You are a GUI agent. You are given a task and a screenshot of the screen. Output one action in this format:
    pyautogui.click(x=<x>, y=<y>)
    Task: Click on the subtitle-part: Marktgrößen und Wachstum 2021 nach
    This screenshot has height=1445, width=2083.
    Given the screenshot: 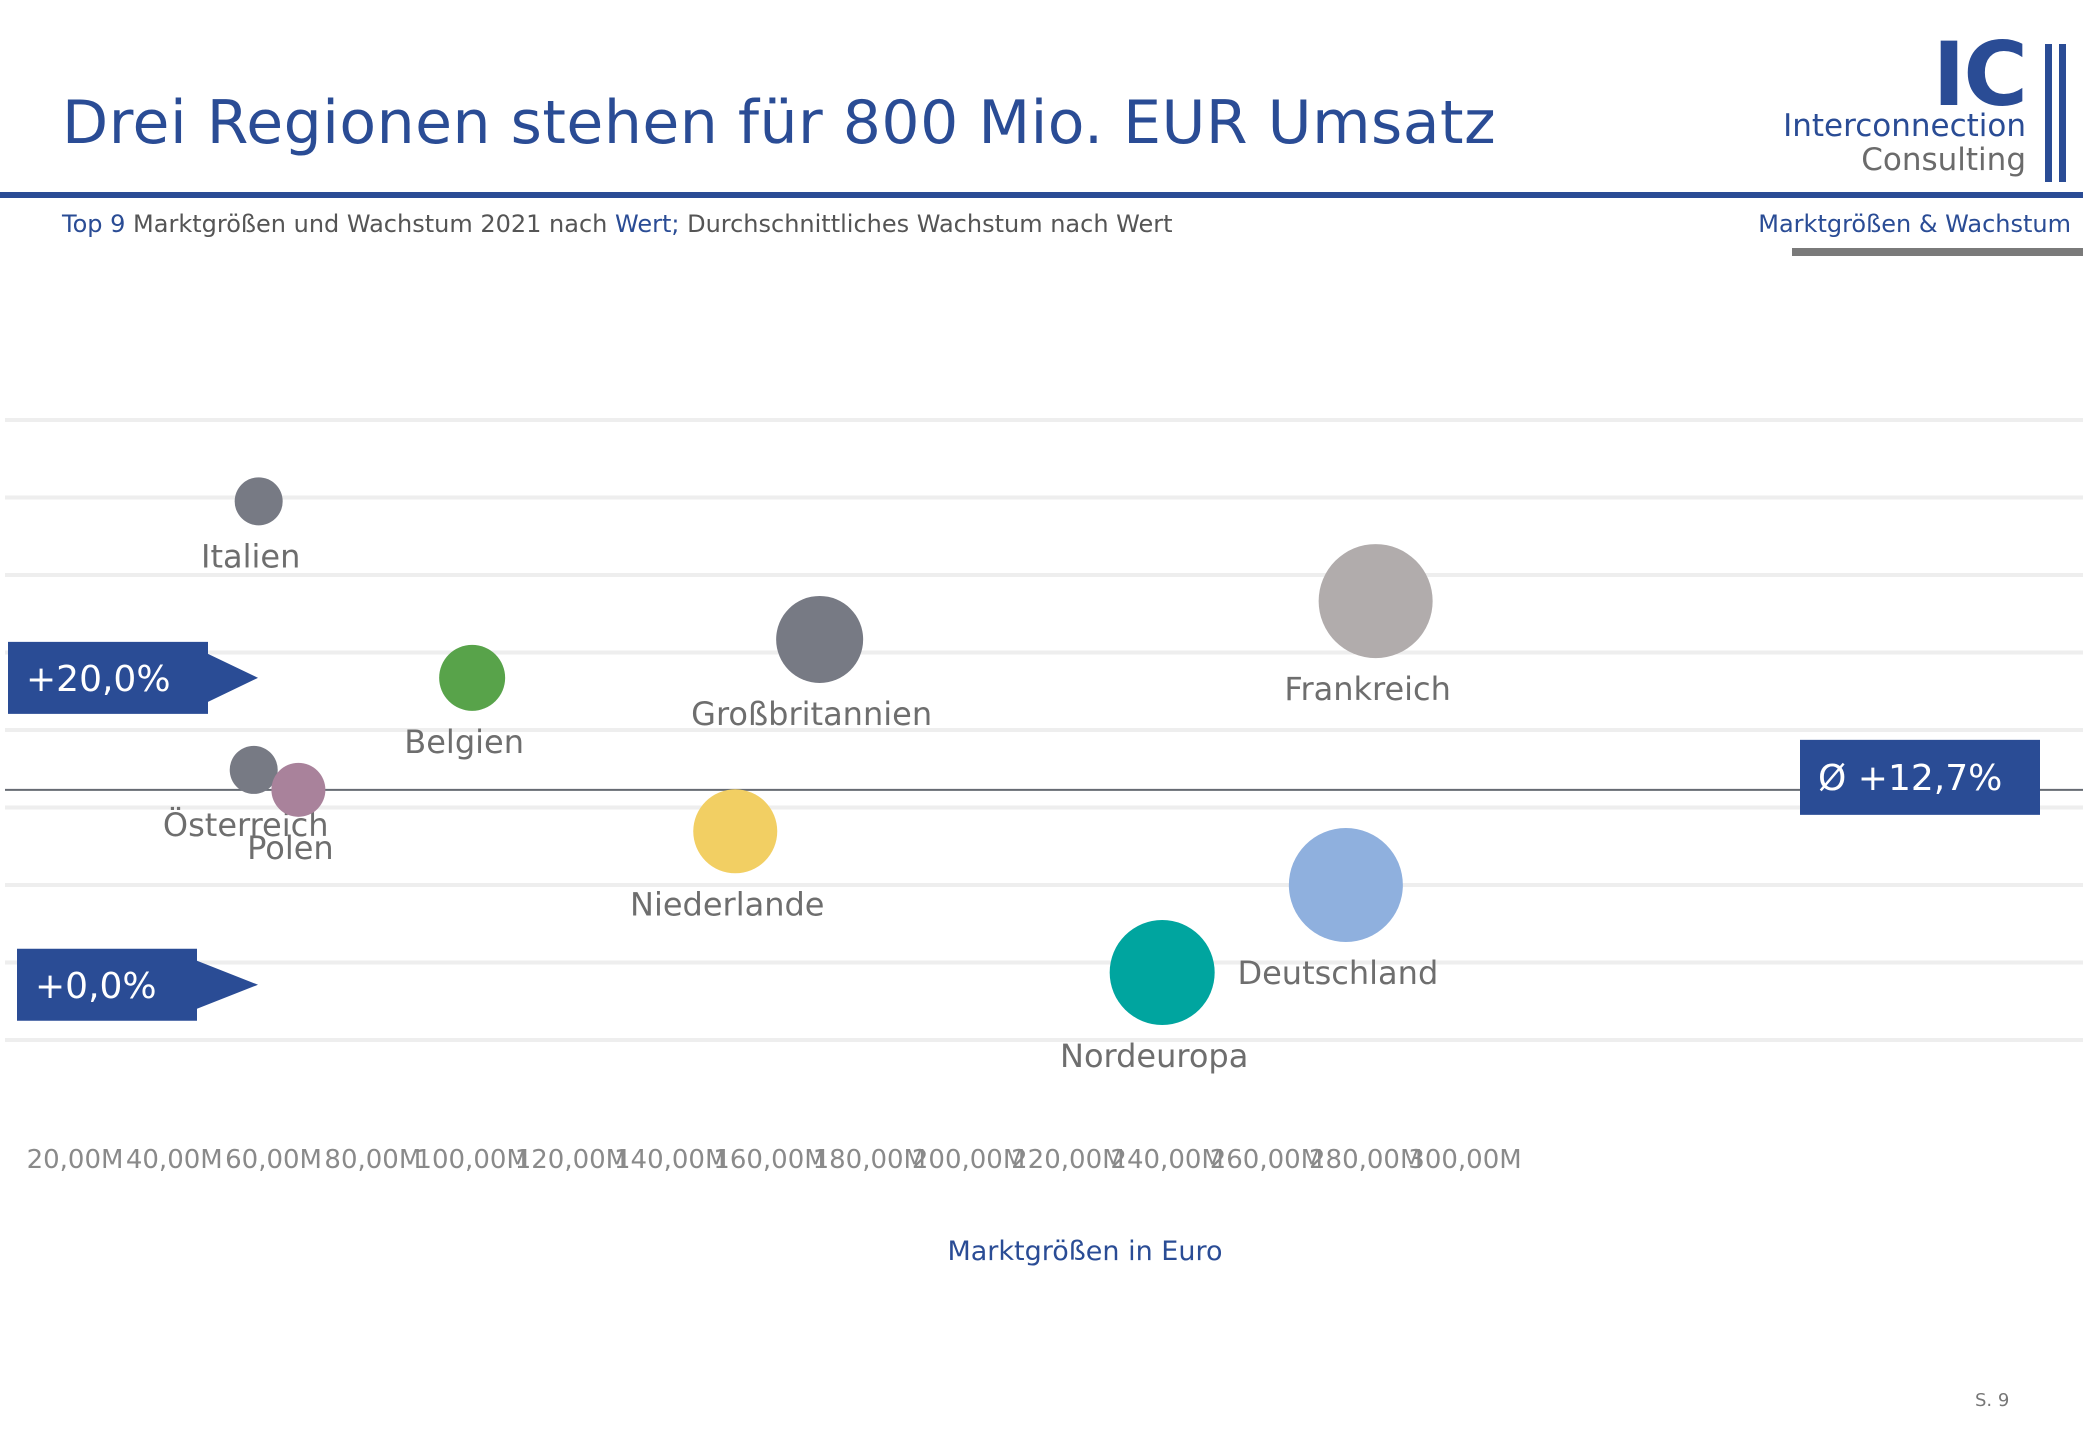 What is the action you would take?
    pyautogui.click(x=370, y=224)
    